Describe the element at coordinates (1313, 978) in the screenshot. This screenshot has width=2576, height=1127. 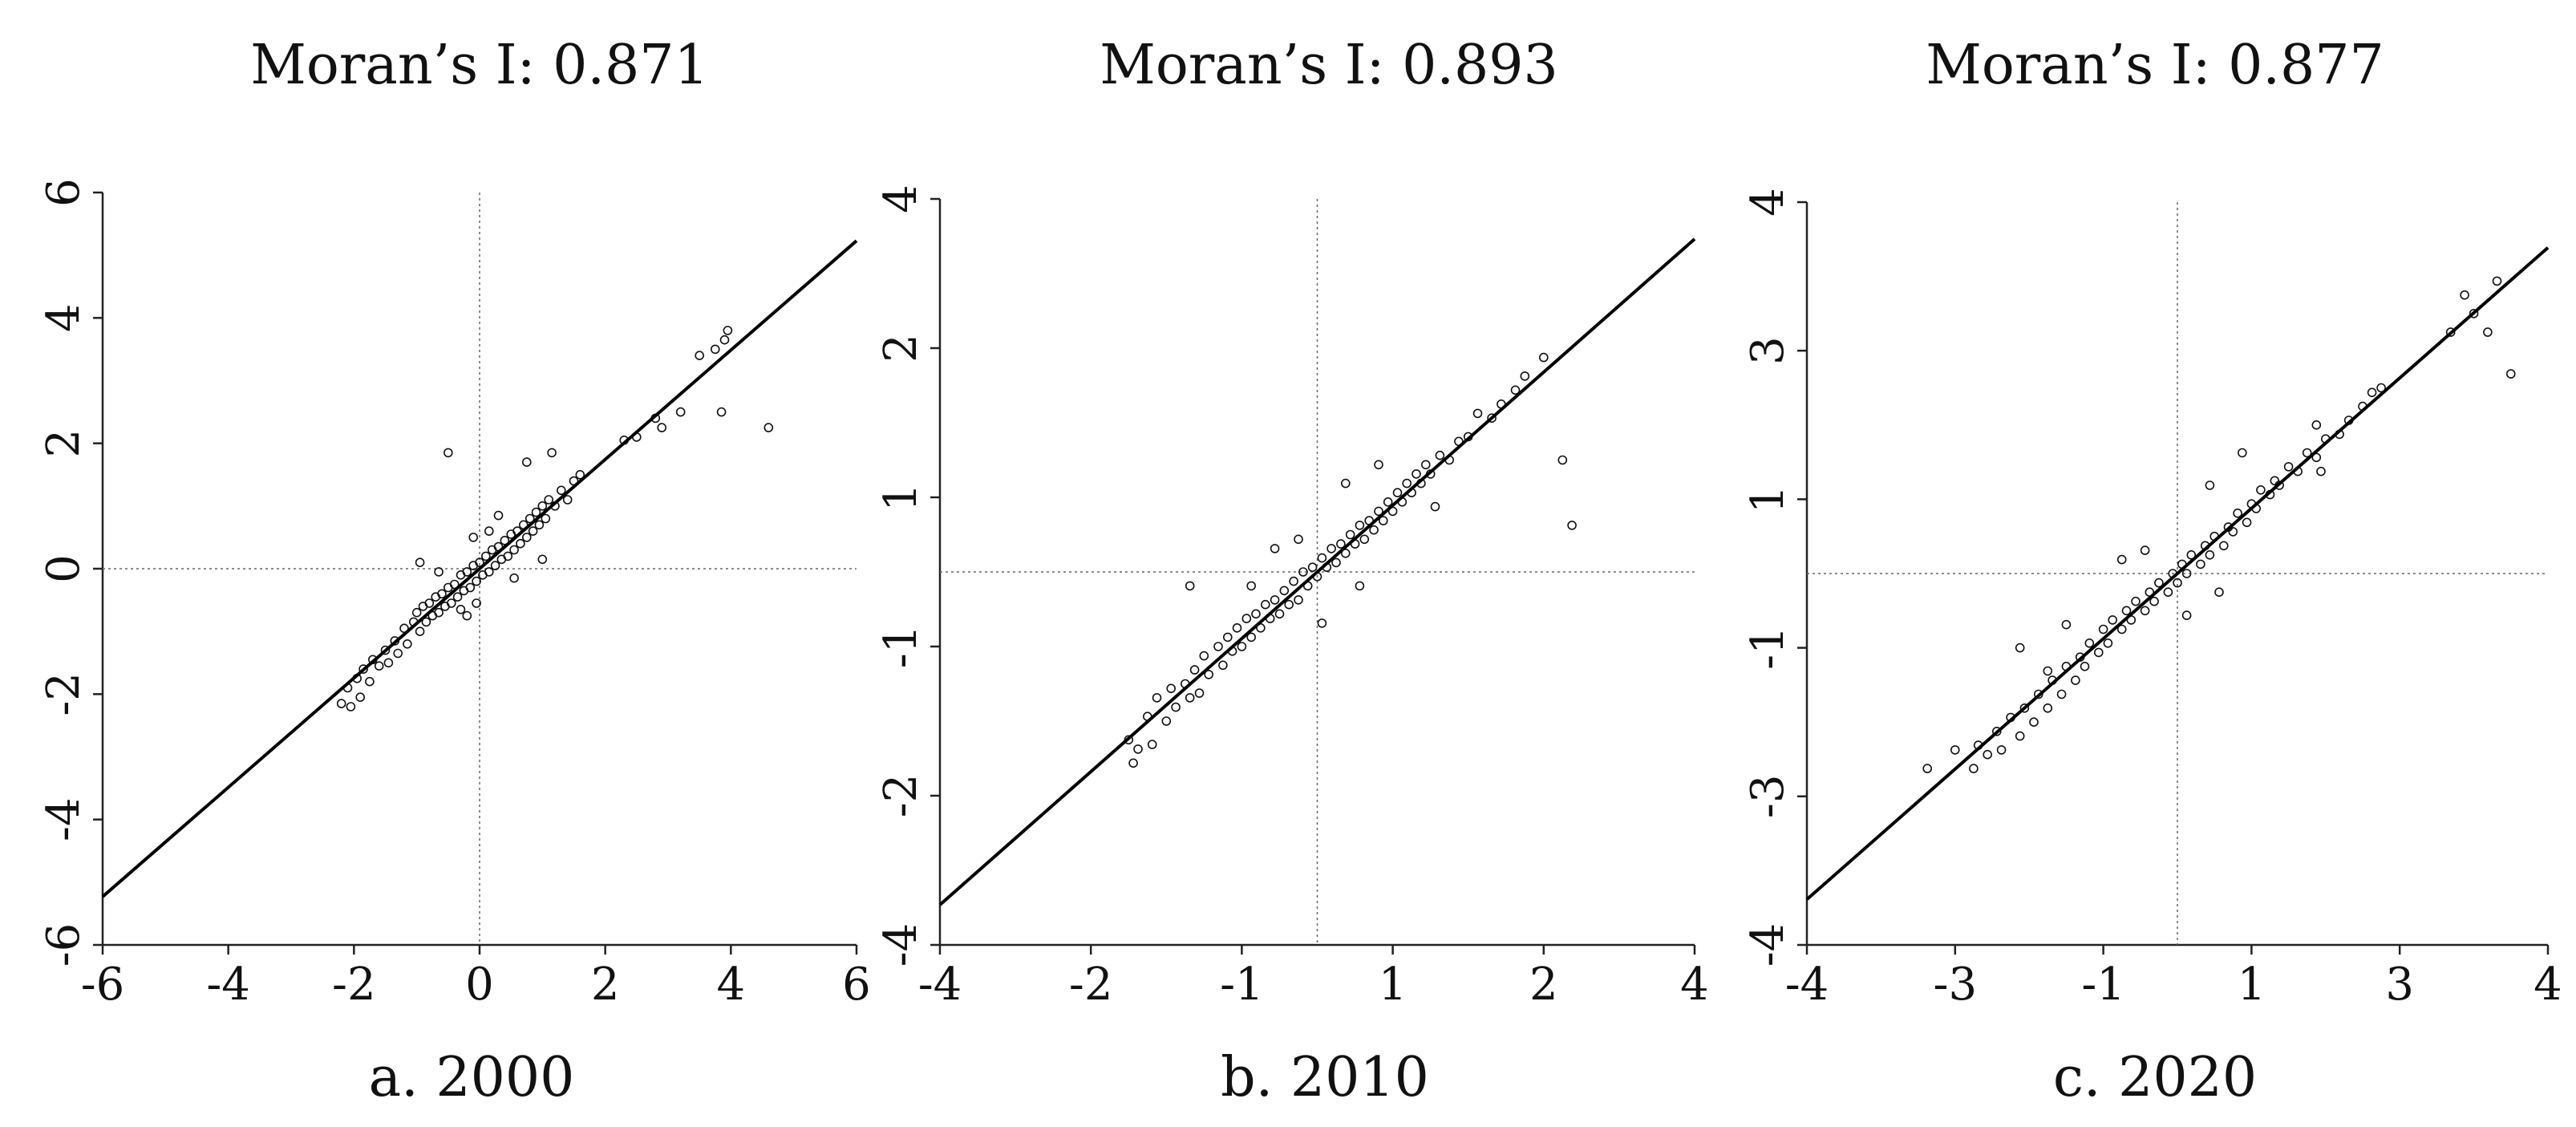
I see `panel-b-x-ticks: -4 -2 -1 1 2 4` at that location.